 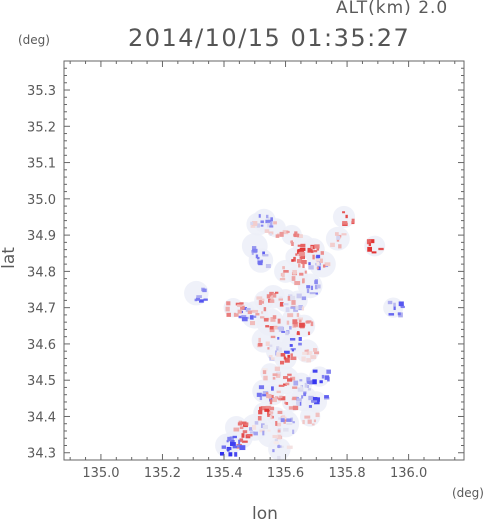 What do you see at coordinates (162, 473) in the screenshot?
I see `x-tick-label: 135.2` at bounding box center [162, 473].